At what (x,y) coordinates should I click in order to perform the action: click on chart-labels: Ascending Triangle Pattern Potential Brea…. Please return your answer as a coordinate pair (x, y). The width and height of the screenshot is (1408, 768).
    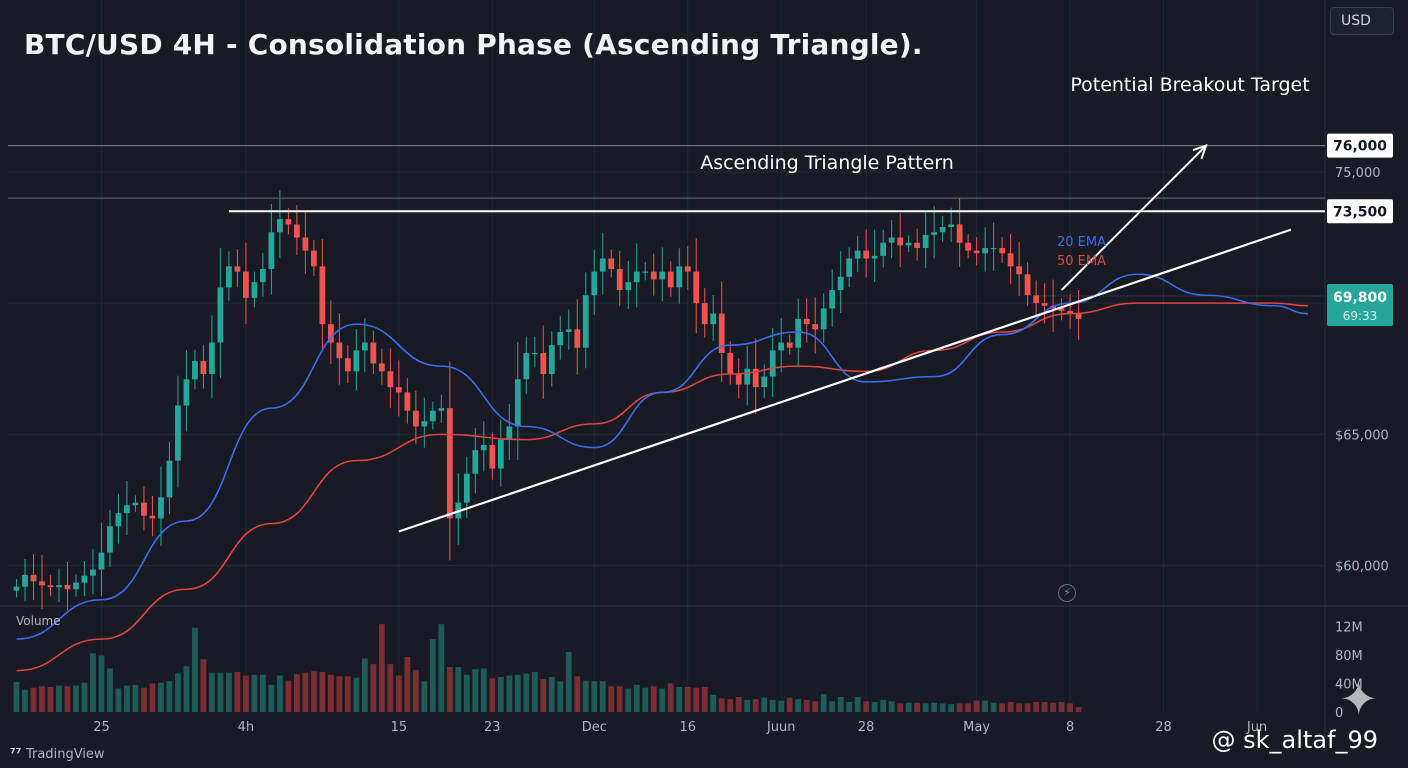
    Looking at the image, I should click on (1004, 171).